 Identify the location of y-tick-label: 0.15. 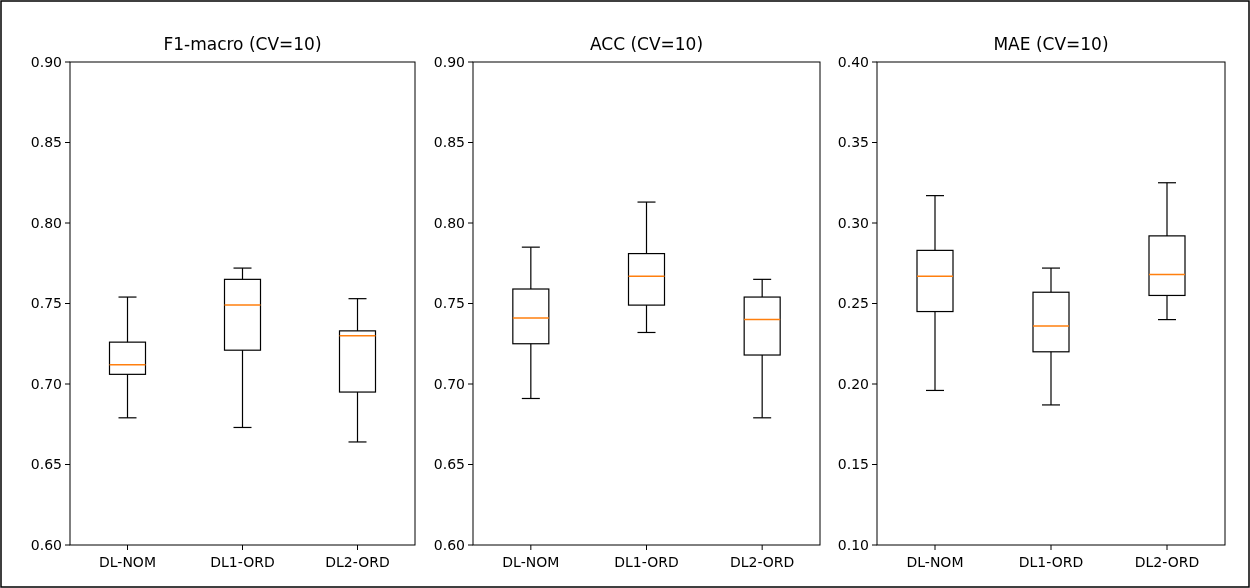
(853, 464).